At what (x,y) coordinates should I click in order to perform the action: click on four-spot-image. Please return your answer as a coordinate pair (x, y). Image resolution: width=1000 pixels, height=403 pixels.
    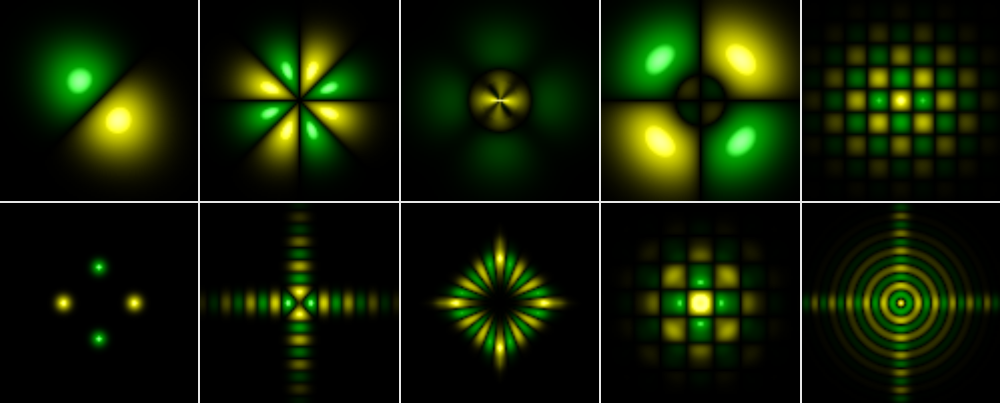
    Looking at the image, I should click on (99, 302).